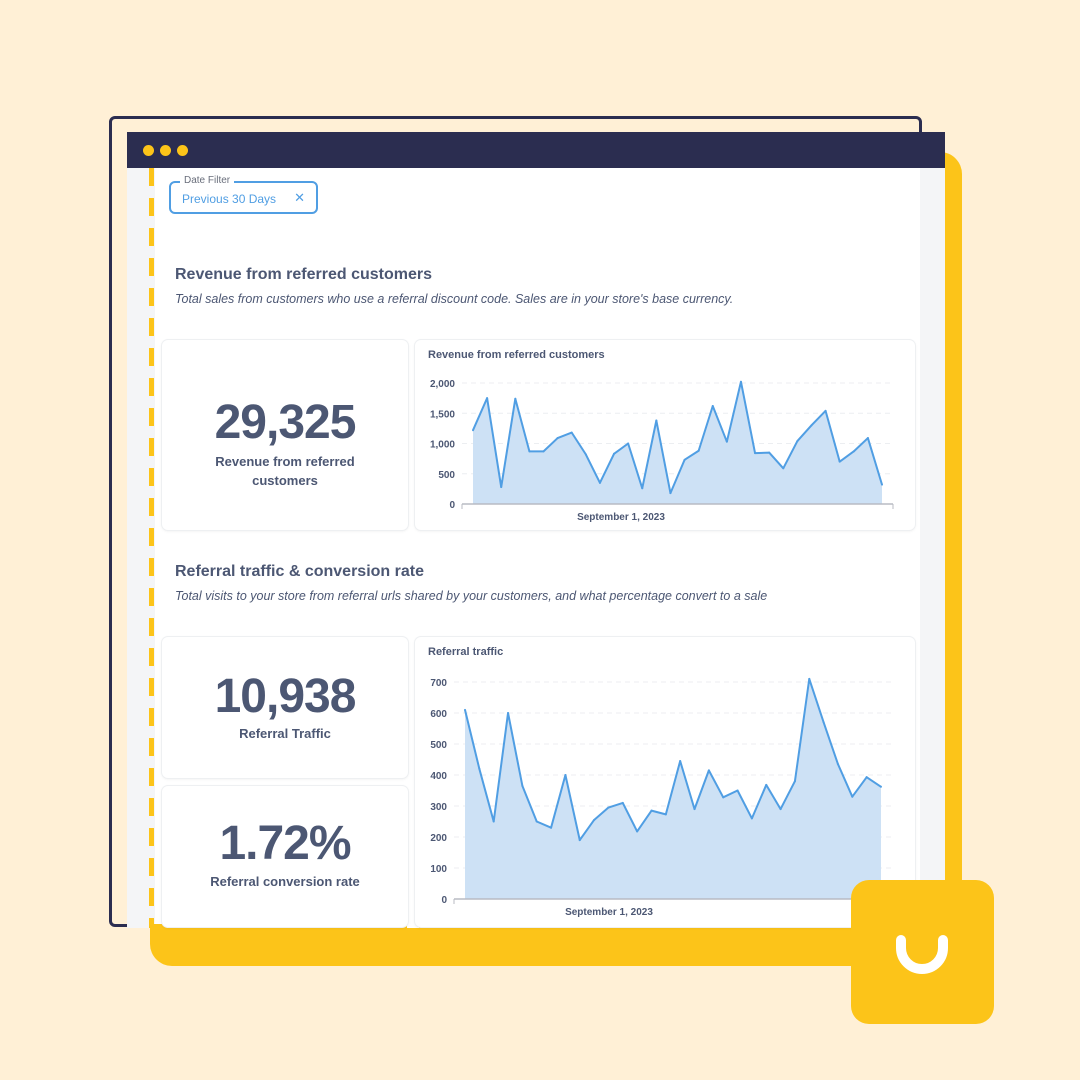 Image resolution: width=1080 pixels, height=1080 pixels. What do you see at coordinates (299, 197) in the screenshot?
I see `close-icon: ✕` at bounding box center [299, 197].